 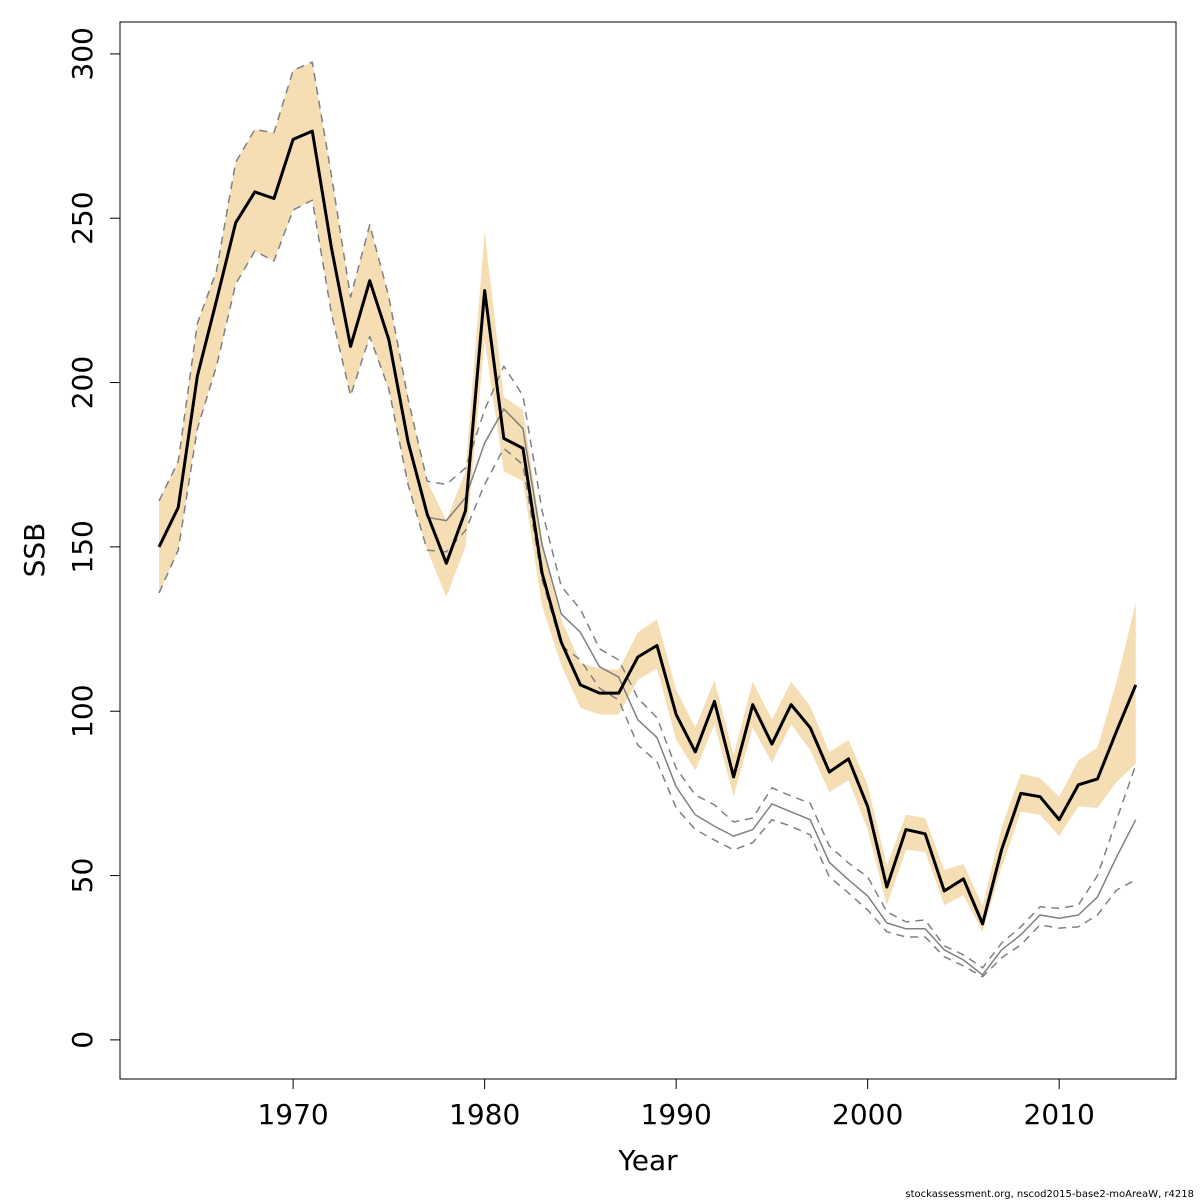 I want to click on x-tick-label: 1970, so click(x=292, y=1114).